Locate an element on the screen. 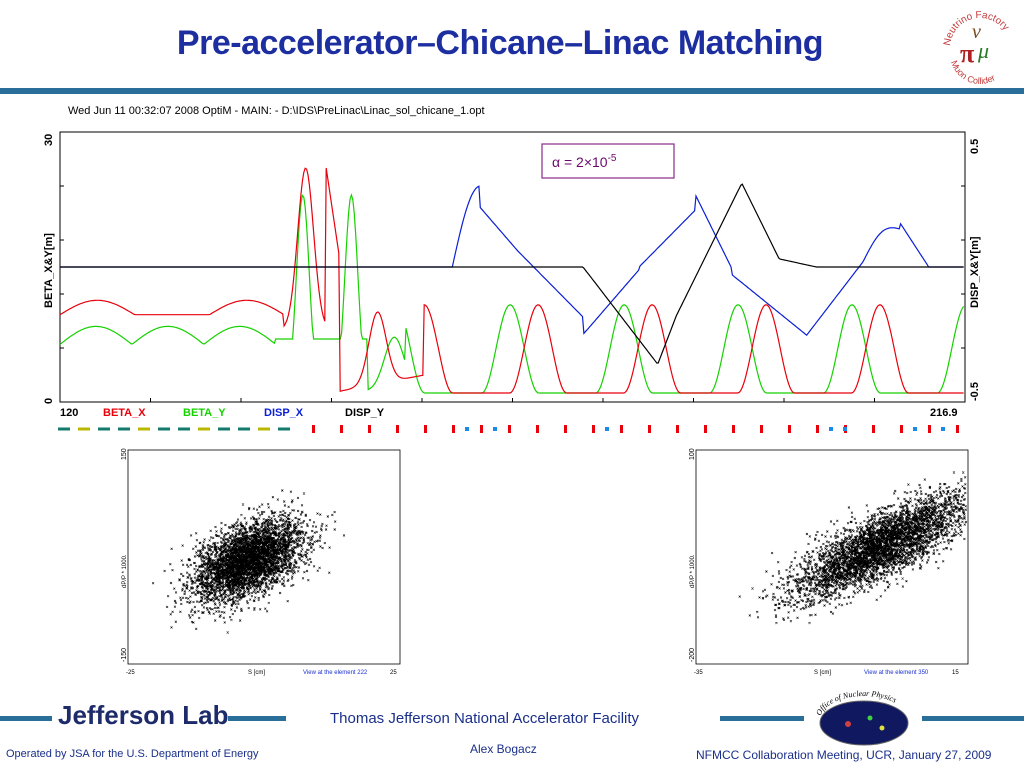 Image resolution: width=1024 pixels, height=768 pixels. x-end: 216.9 is located at coordinates (944, 413).